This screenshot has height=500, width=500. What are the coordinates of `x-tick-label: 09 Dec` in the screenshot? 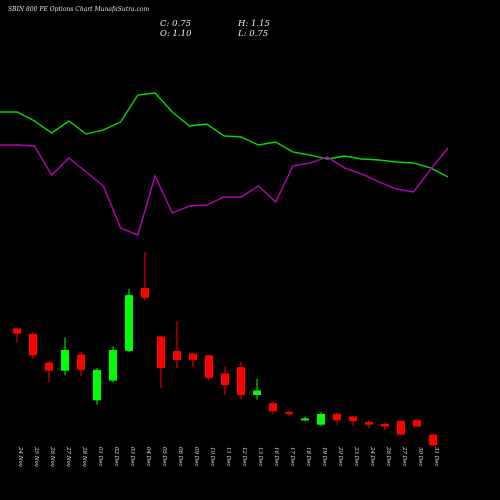 It's located at (196, 457).